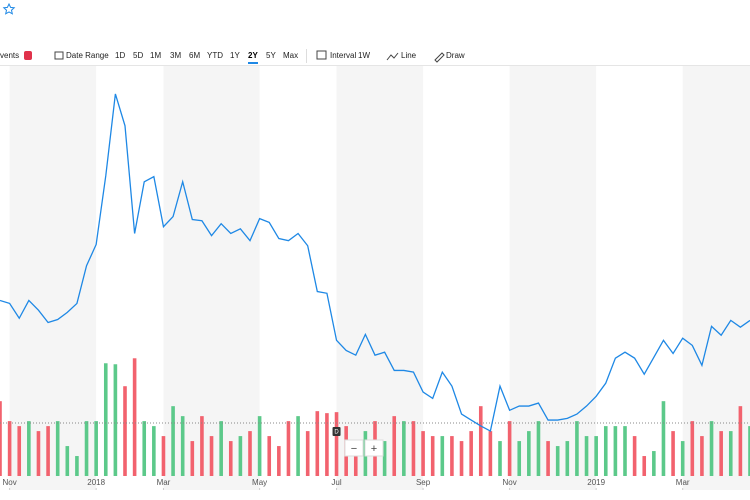  I want to click on interval-value: 1W, so click(364, 55).